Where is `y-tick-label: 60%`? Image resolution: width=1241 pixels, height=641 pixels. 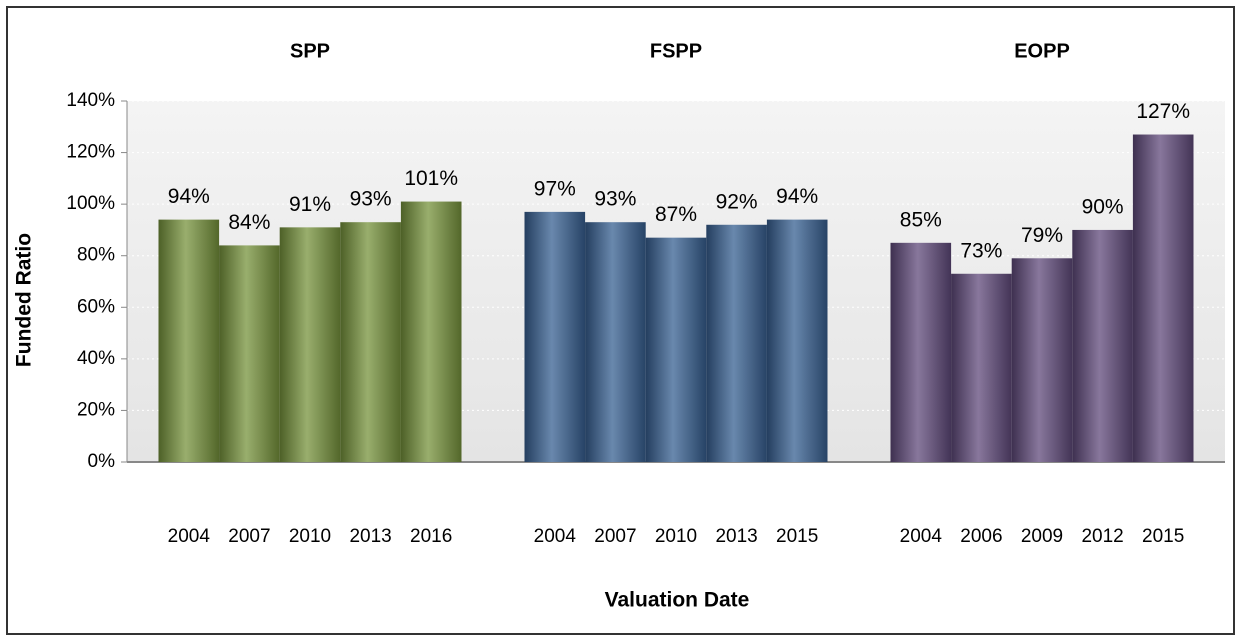
y-tick-label: 60% is located at coordinates (96, 306).